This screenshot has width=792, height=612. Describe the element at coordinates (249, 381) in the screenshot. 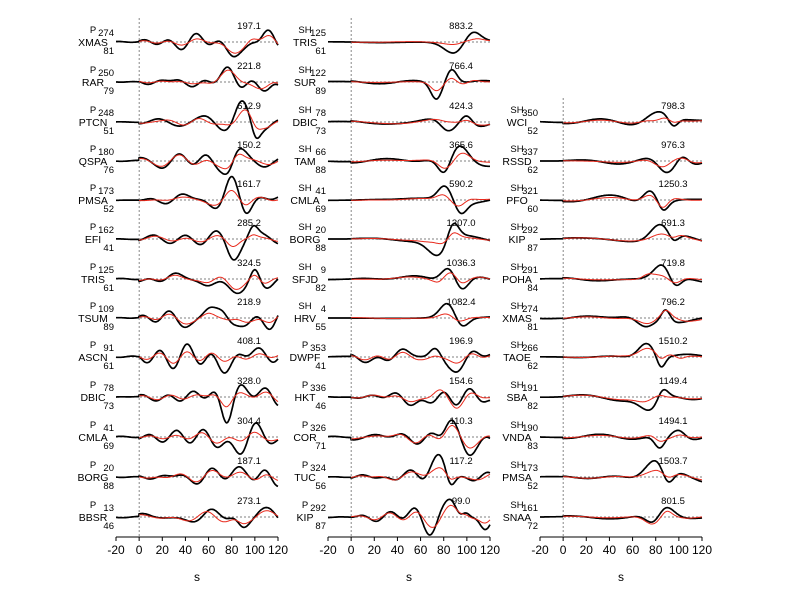

I see `amplitude-label: 328.0` at that location.